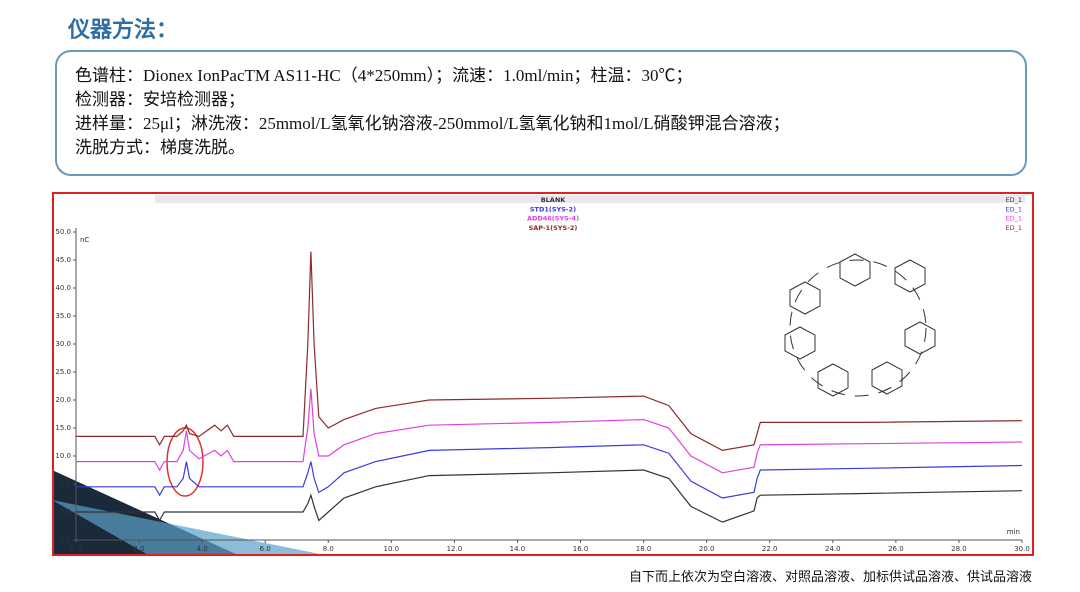  Describe the element at coordinates (328, 549) in the screenshot. I see `x-tick-label: 8.0` at that location.